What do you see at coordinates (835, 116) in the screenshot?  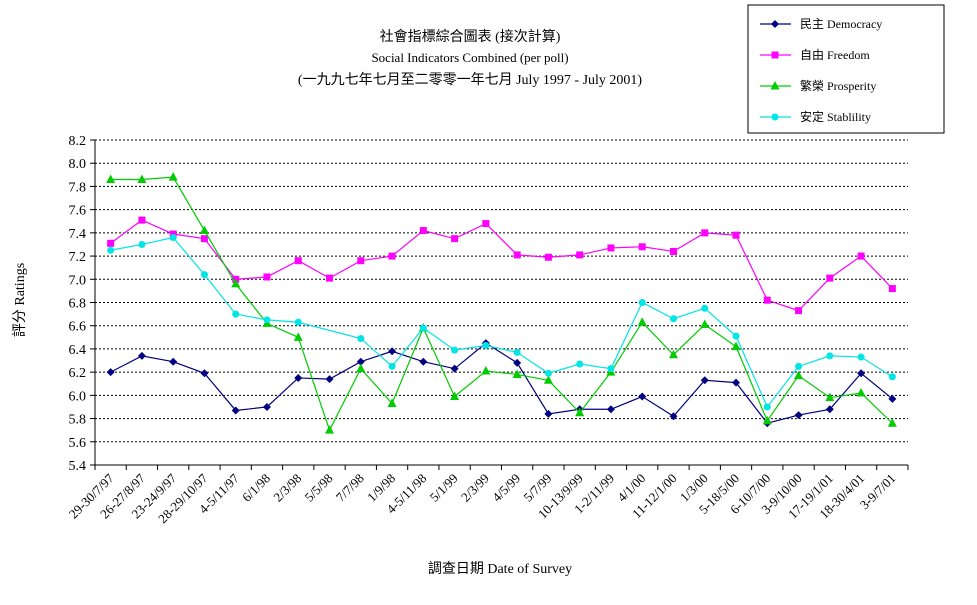 I see `legend-label: 安定 Stablility` at bounding box center [835, 116].